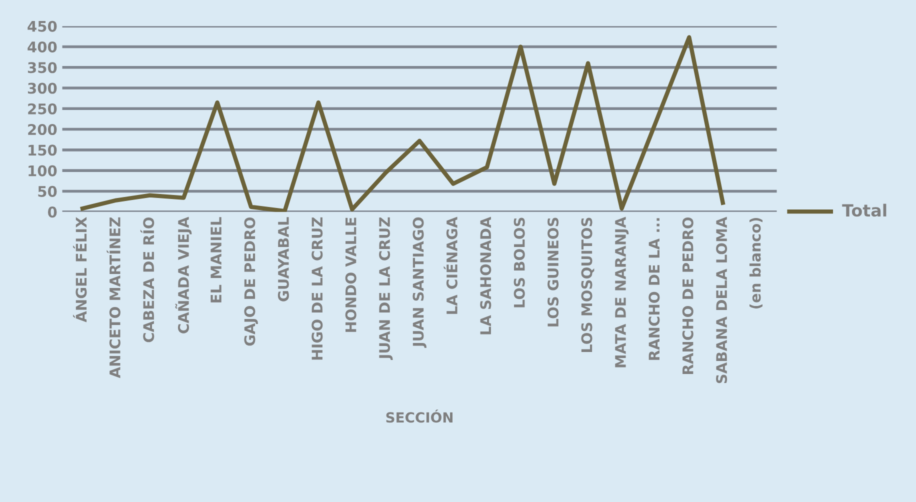 This screenshot has width=916, height=502. I want to click on x-tick-label: GUAYABAL, so click(283, 259).